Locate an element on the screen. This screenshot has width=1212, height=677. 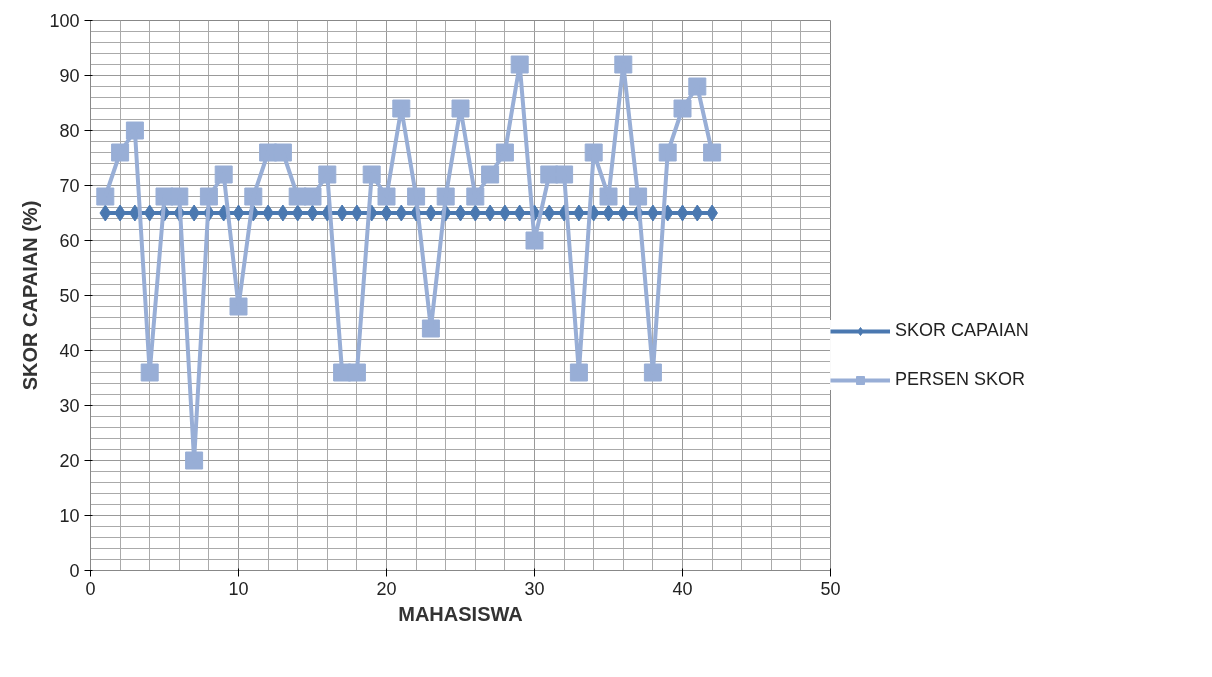
y-tick-label: 60 is located at coordinates (69, 241).